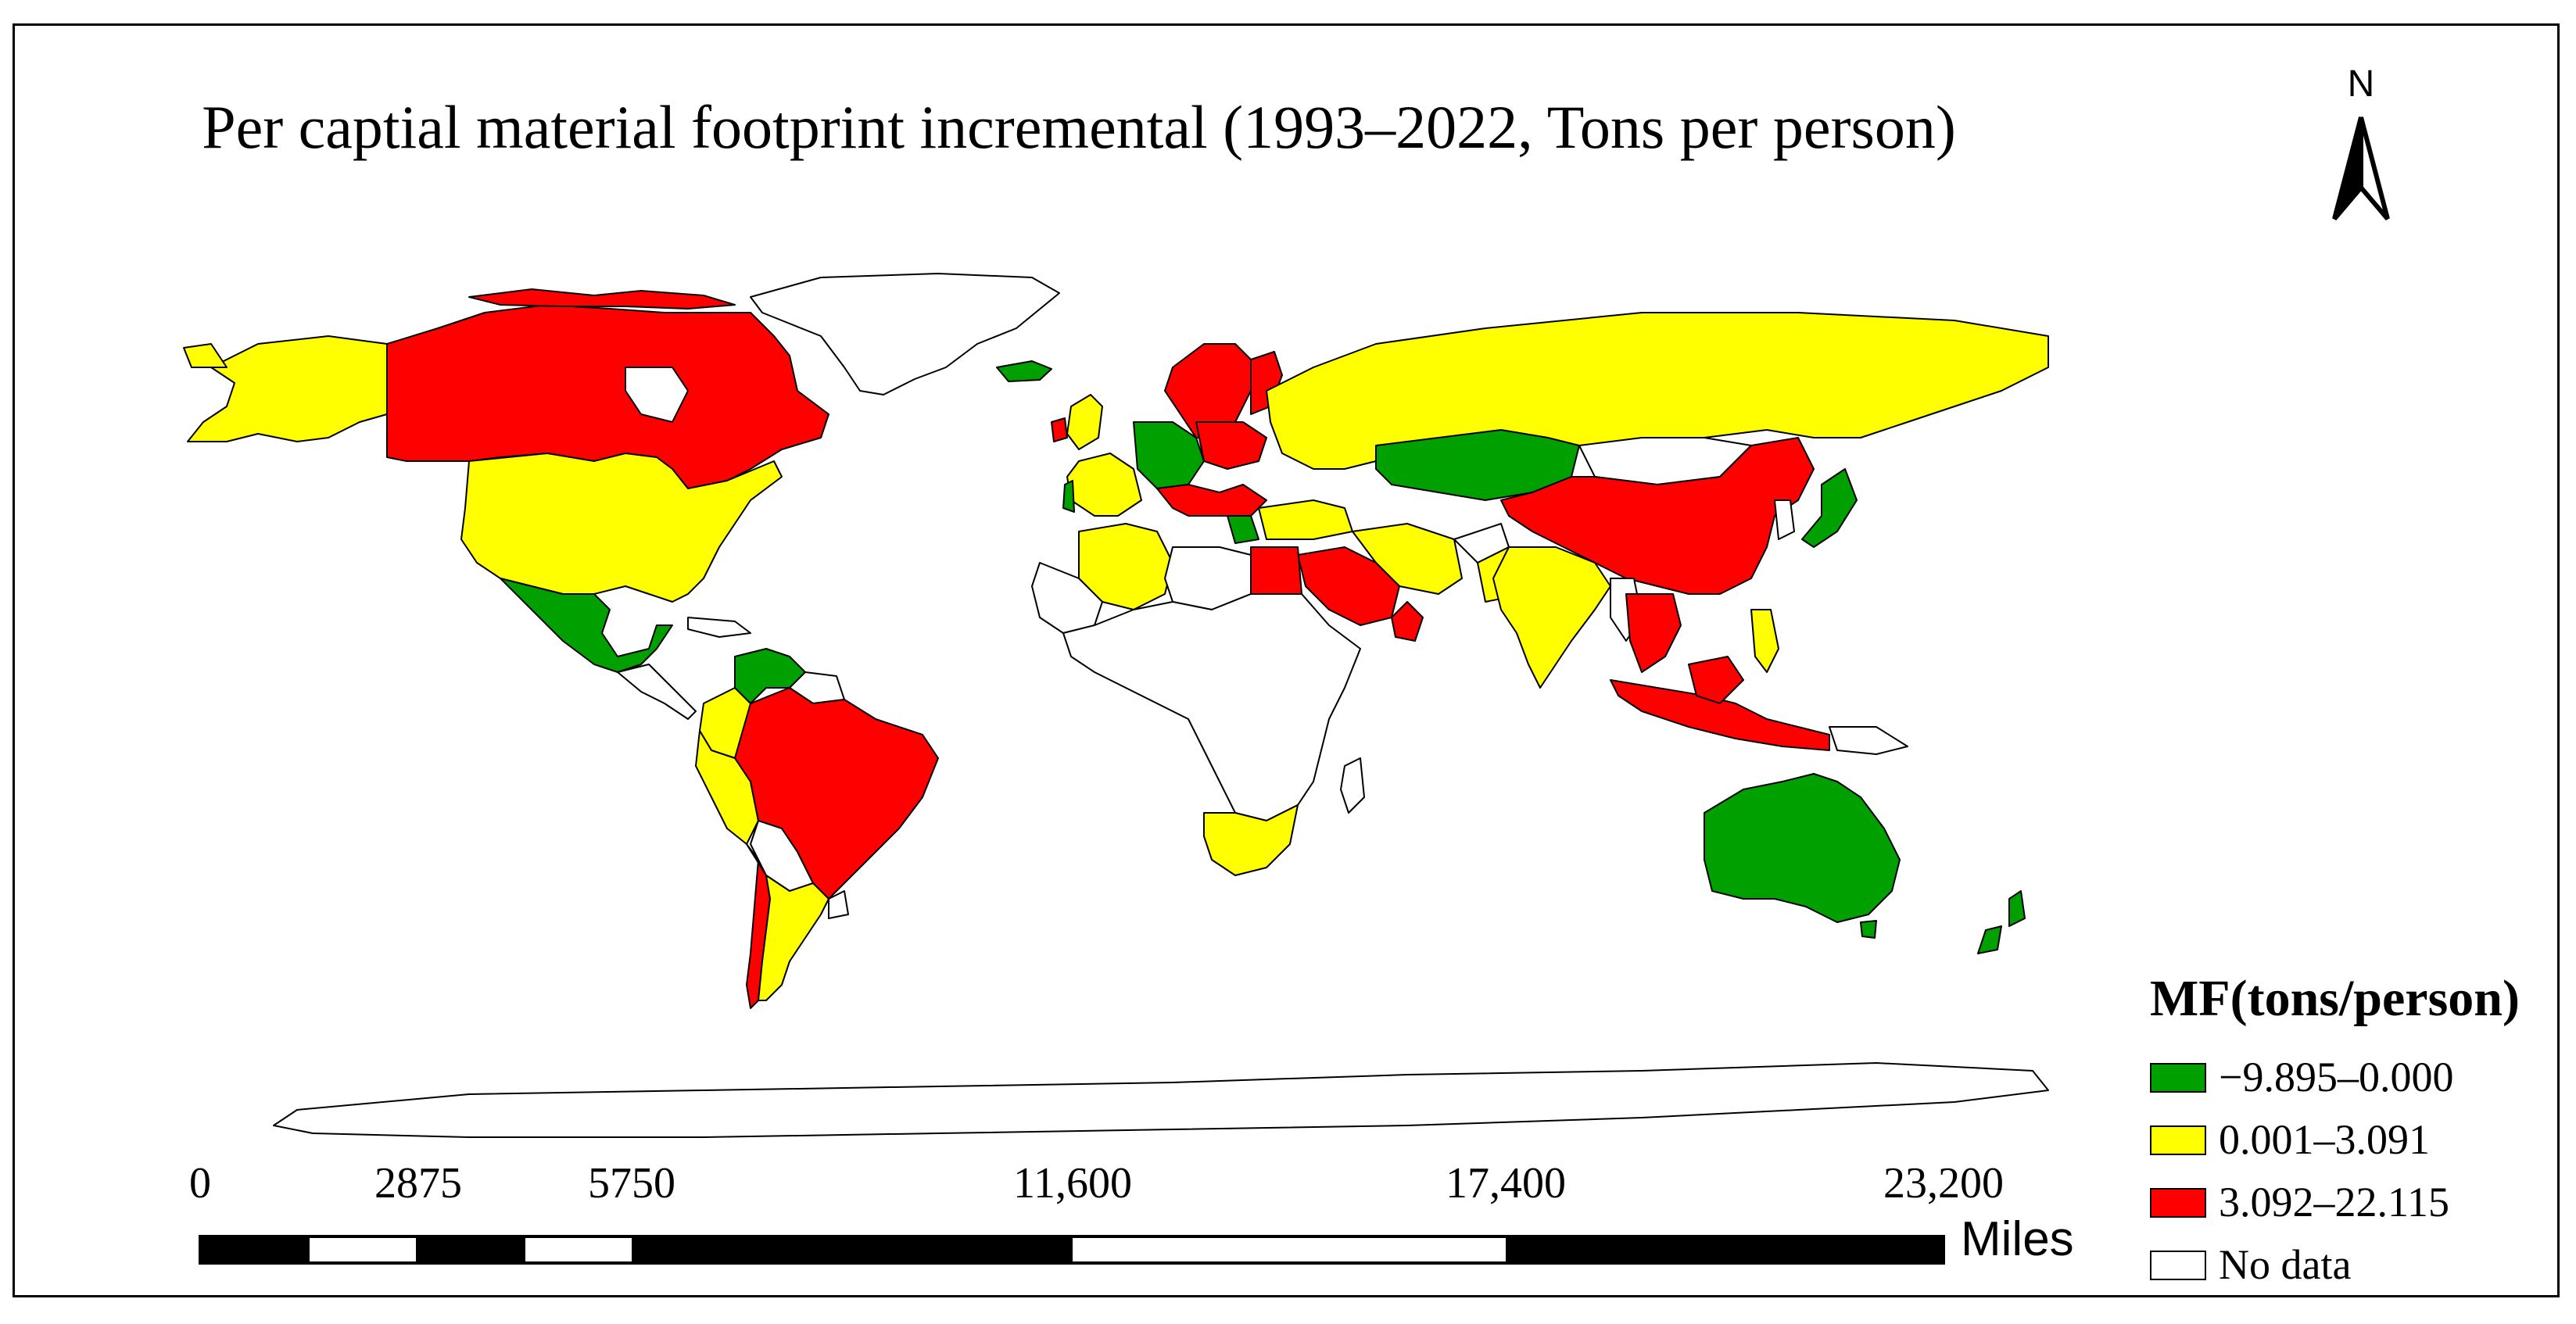 This screenshot has width=2576, height=1324. What do you see at coordinates (287, 388) in the screenshot?
I see `region-alaska` at bounding box center [287, 388].